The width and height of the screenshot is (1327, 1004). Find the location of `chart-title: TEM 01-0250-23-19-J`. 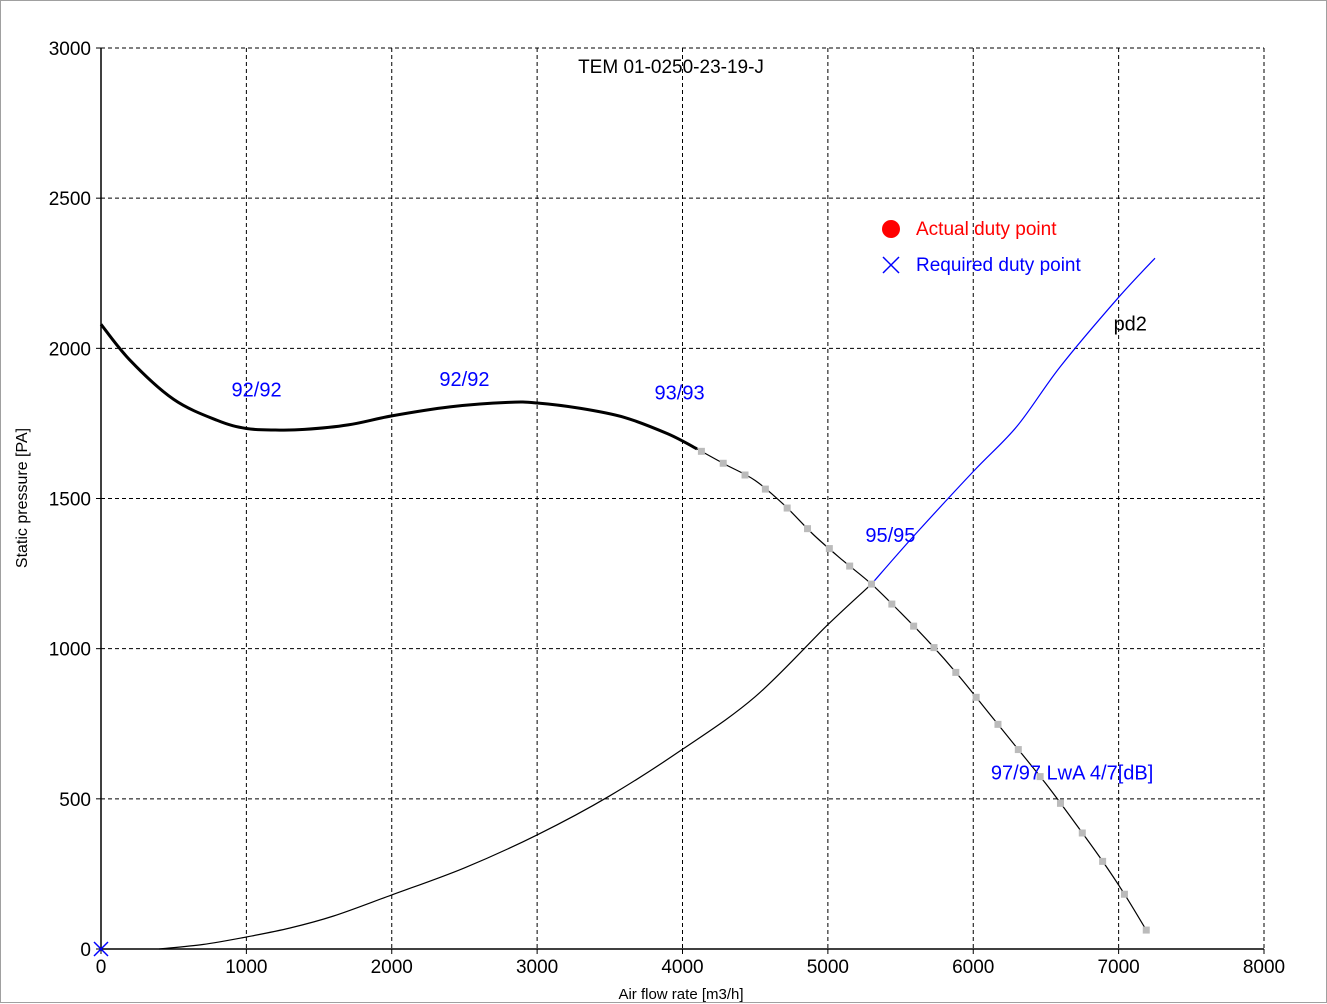

chart-title: TEM 01-0250-23-19-J is located at coordinates (671, 67).